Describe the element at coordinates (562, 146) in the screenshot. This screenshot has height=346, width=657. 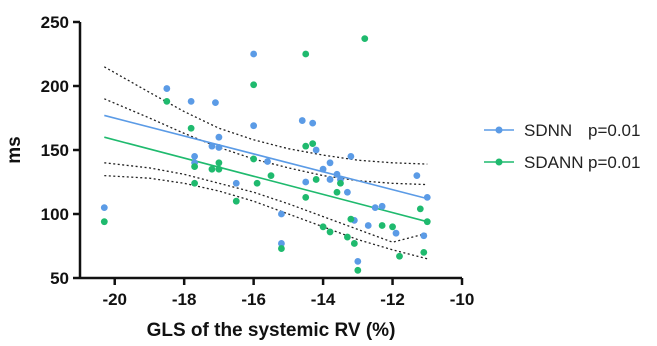
I see `legend: SDNN p=0.01 SDANN p=0.01` at that location.